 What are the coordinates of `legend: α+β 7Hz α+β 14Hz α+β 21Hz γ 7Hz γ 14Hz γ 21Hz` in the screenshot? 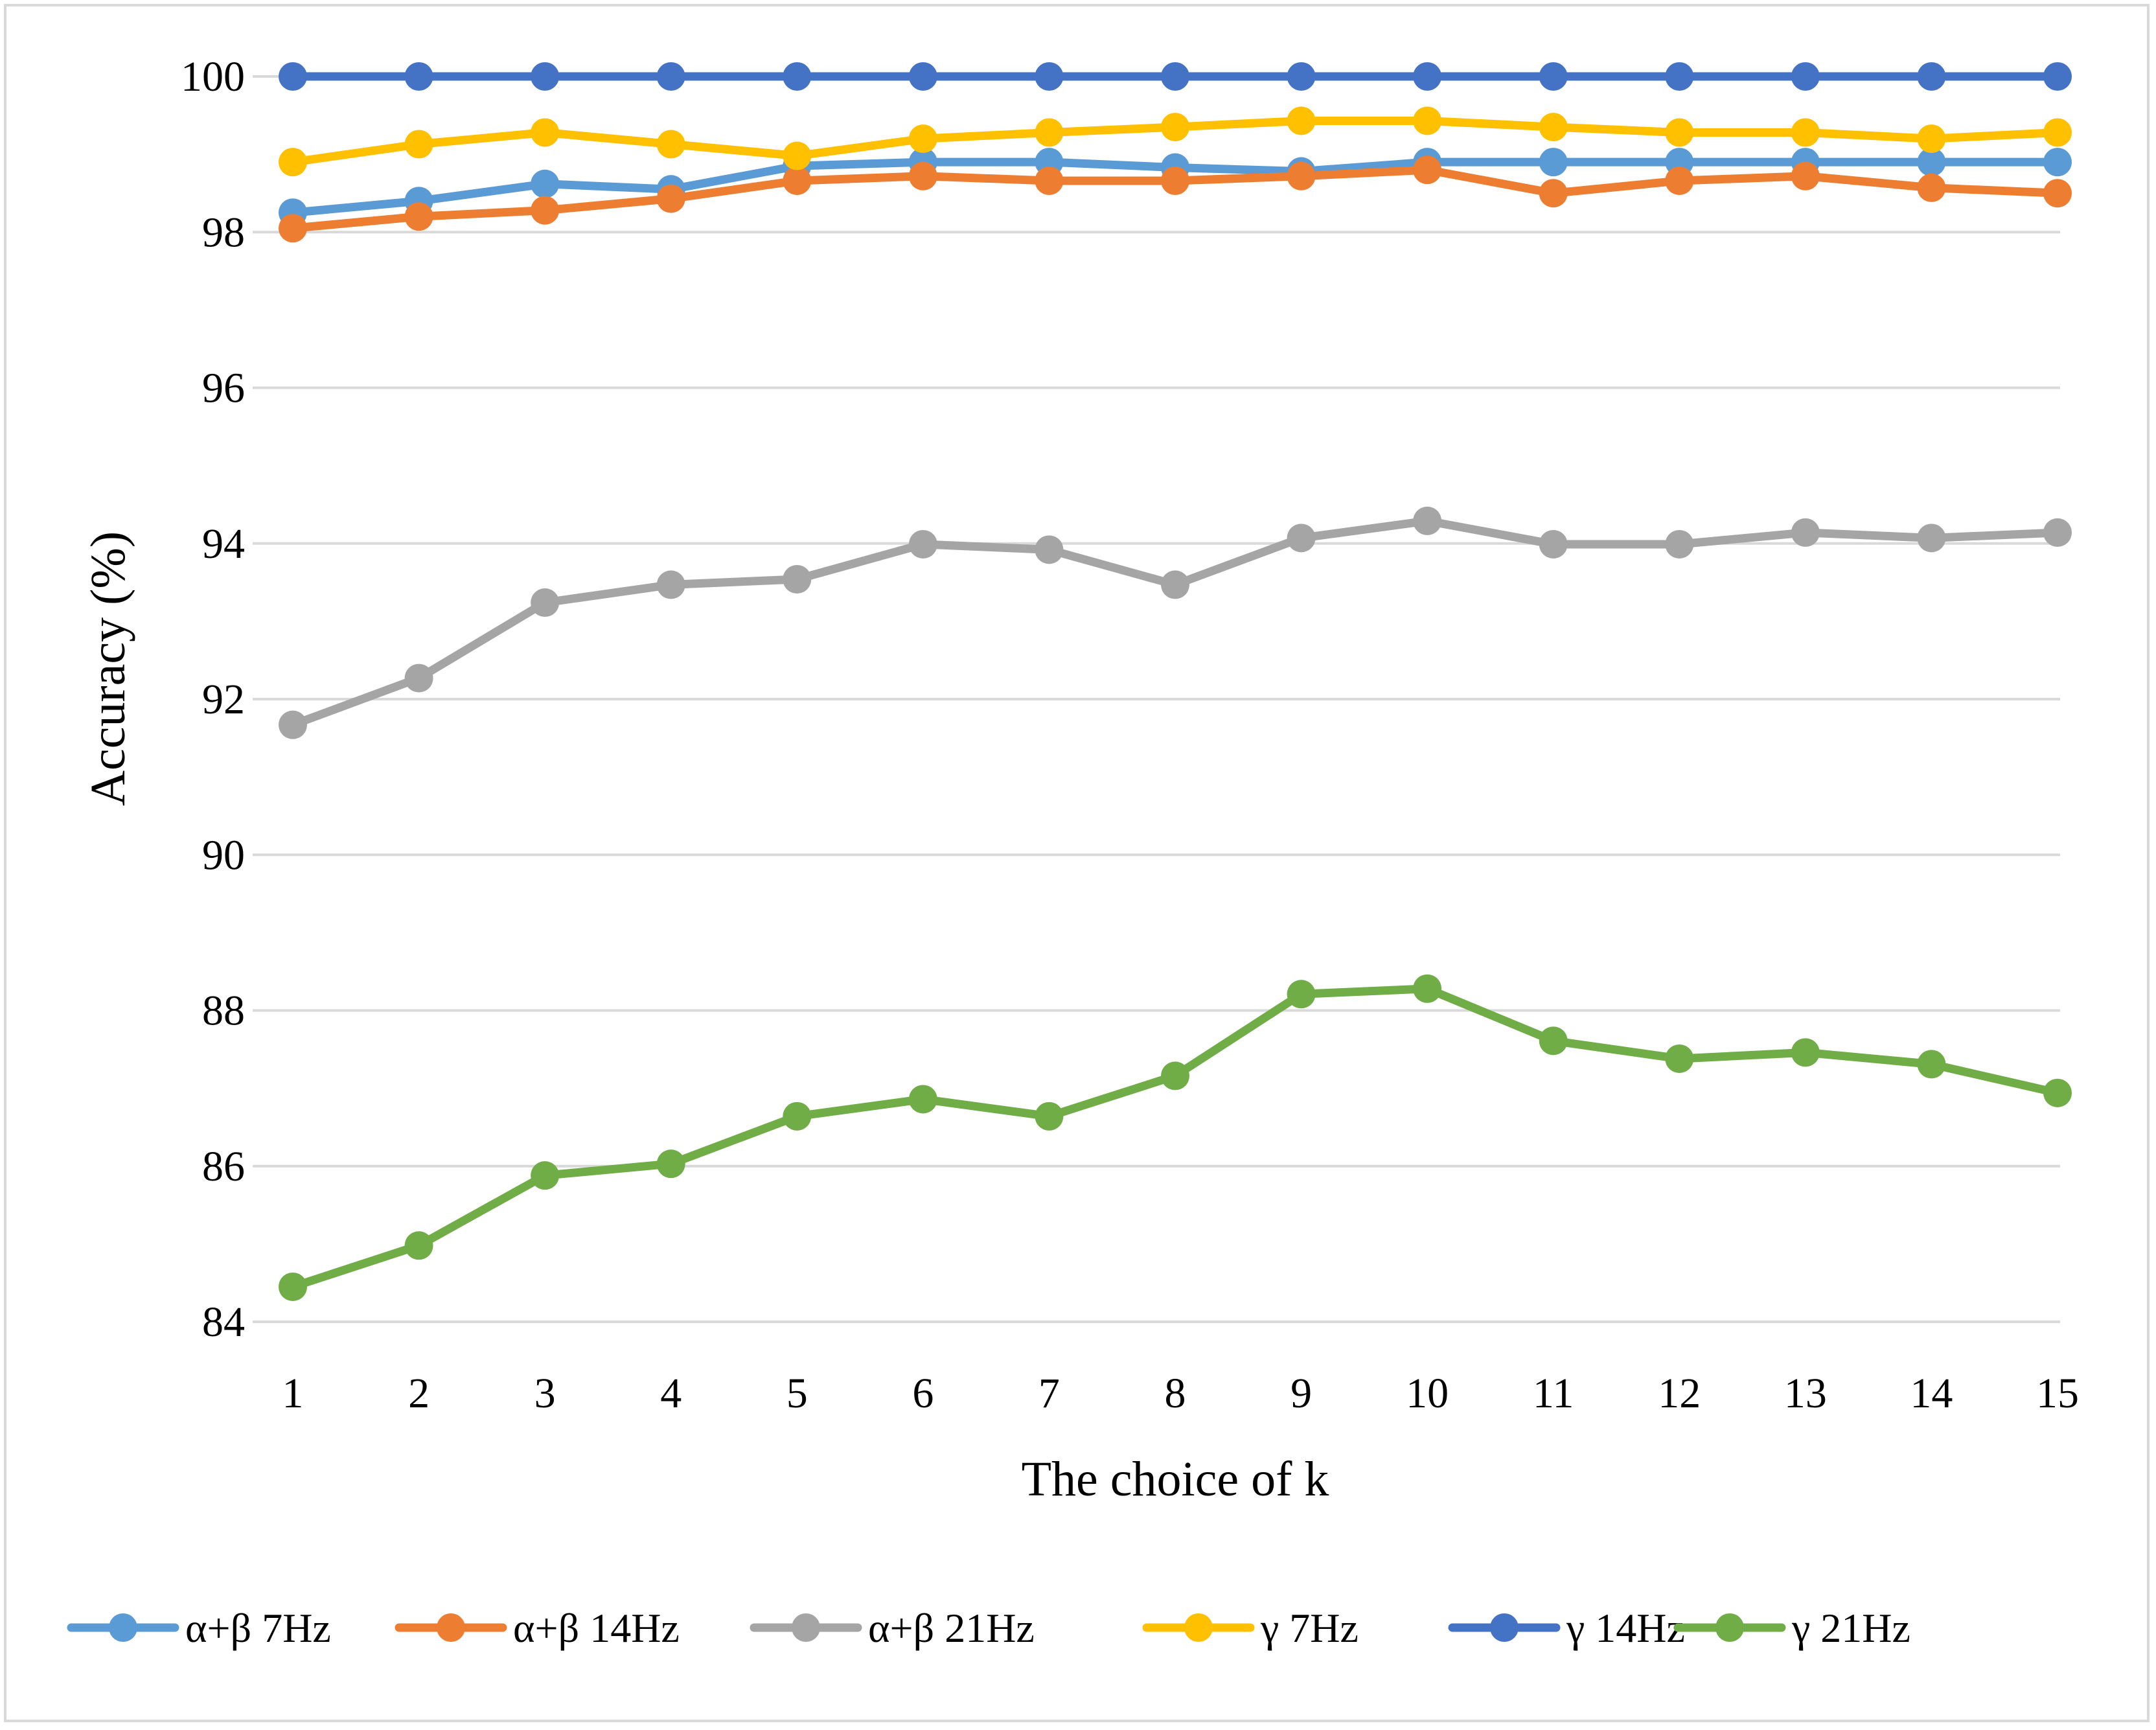 It's located at (988, 1628).